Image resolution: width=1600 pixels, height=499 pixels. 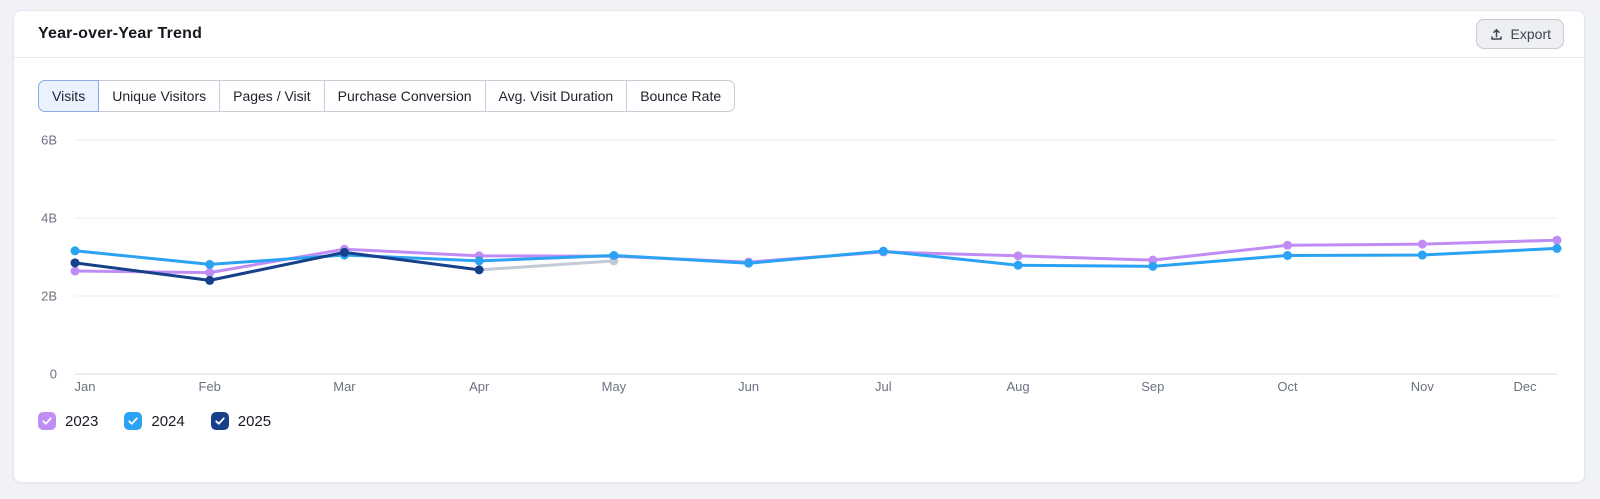 I want to click on tab-purchase-conversion: Purchase Conversion, so click(x=404, y=96).